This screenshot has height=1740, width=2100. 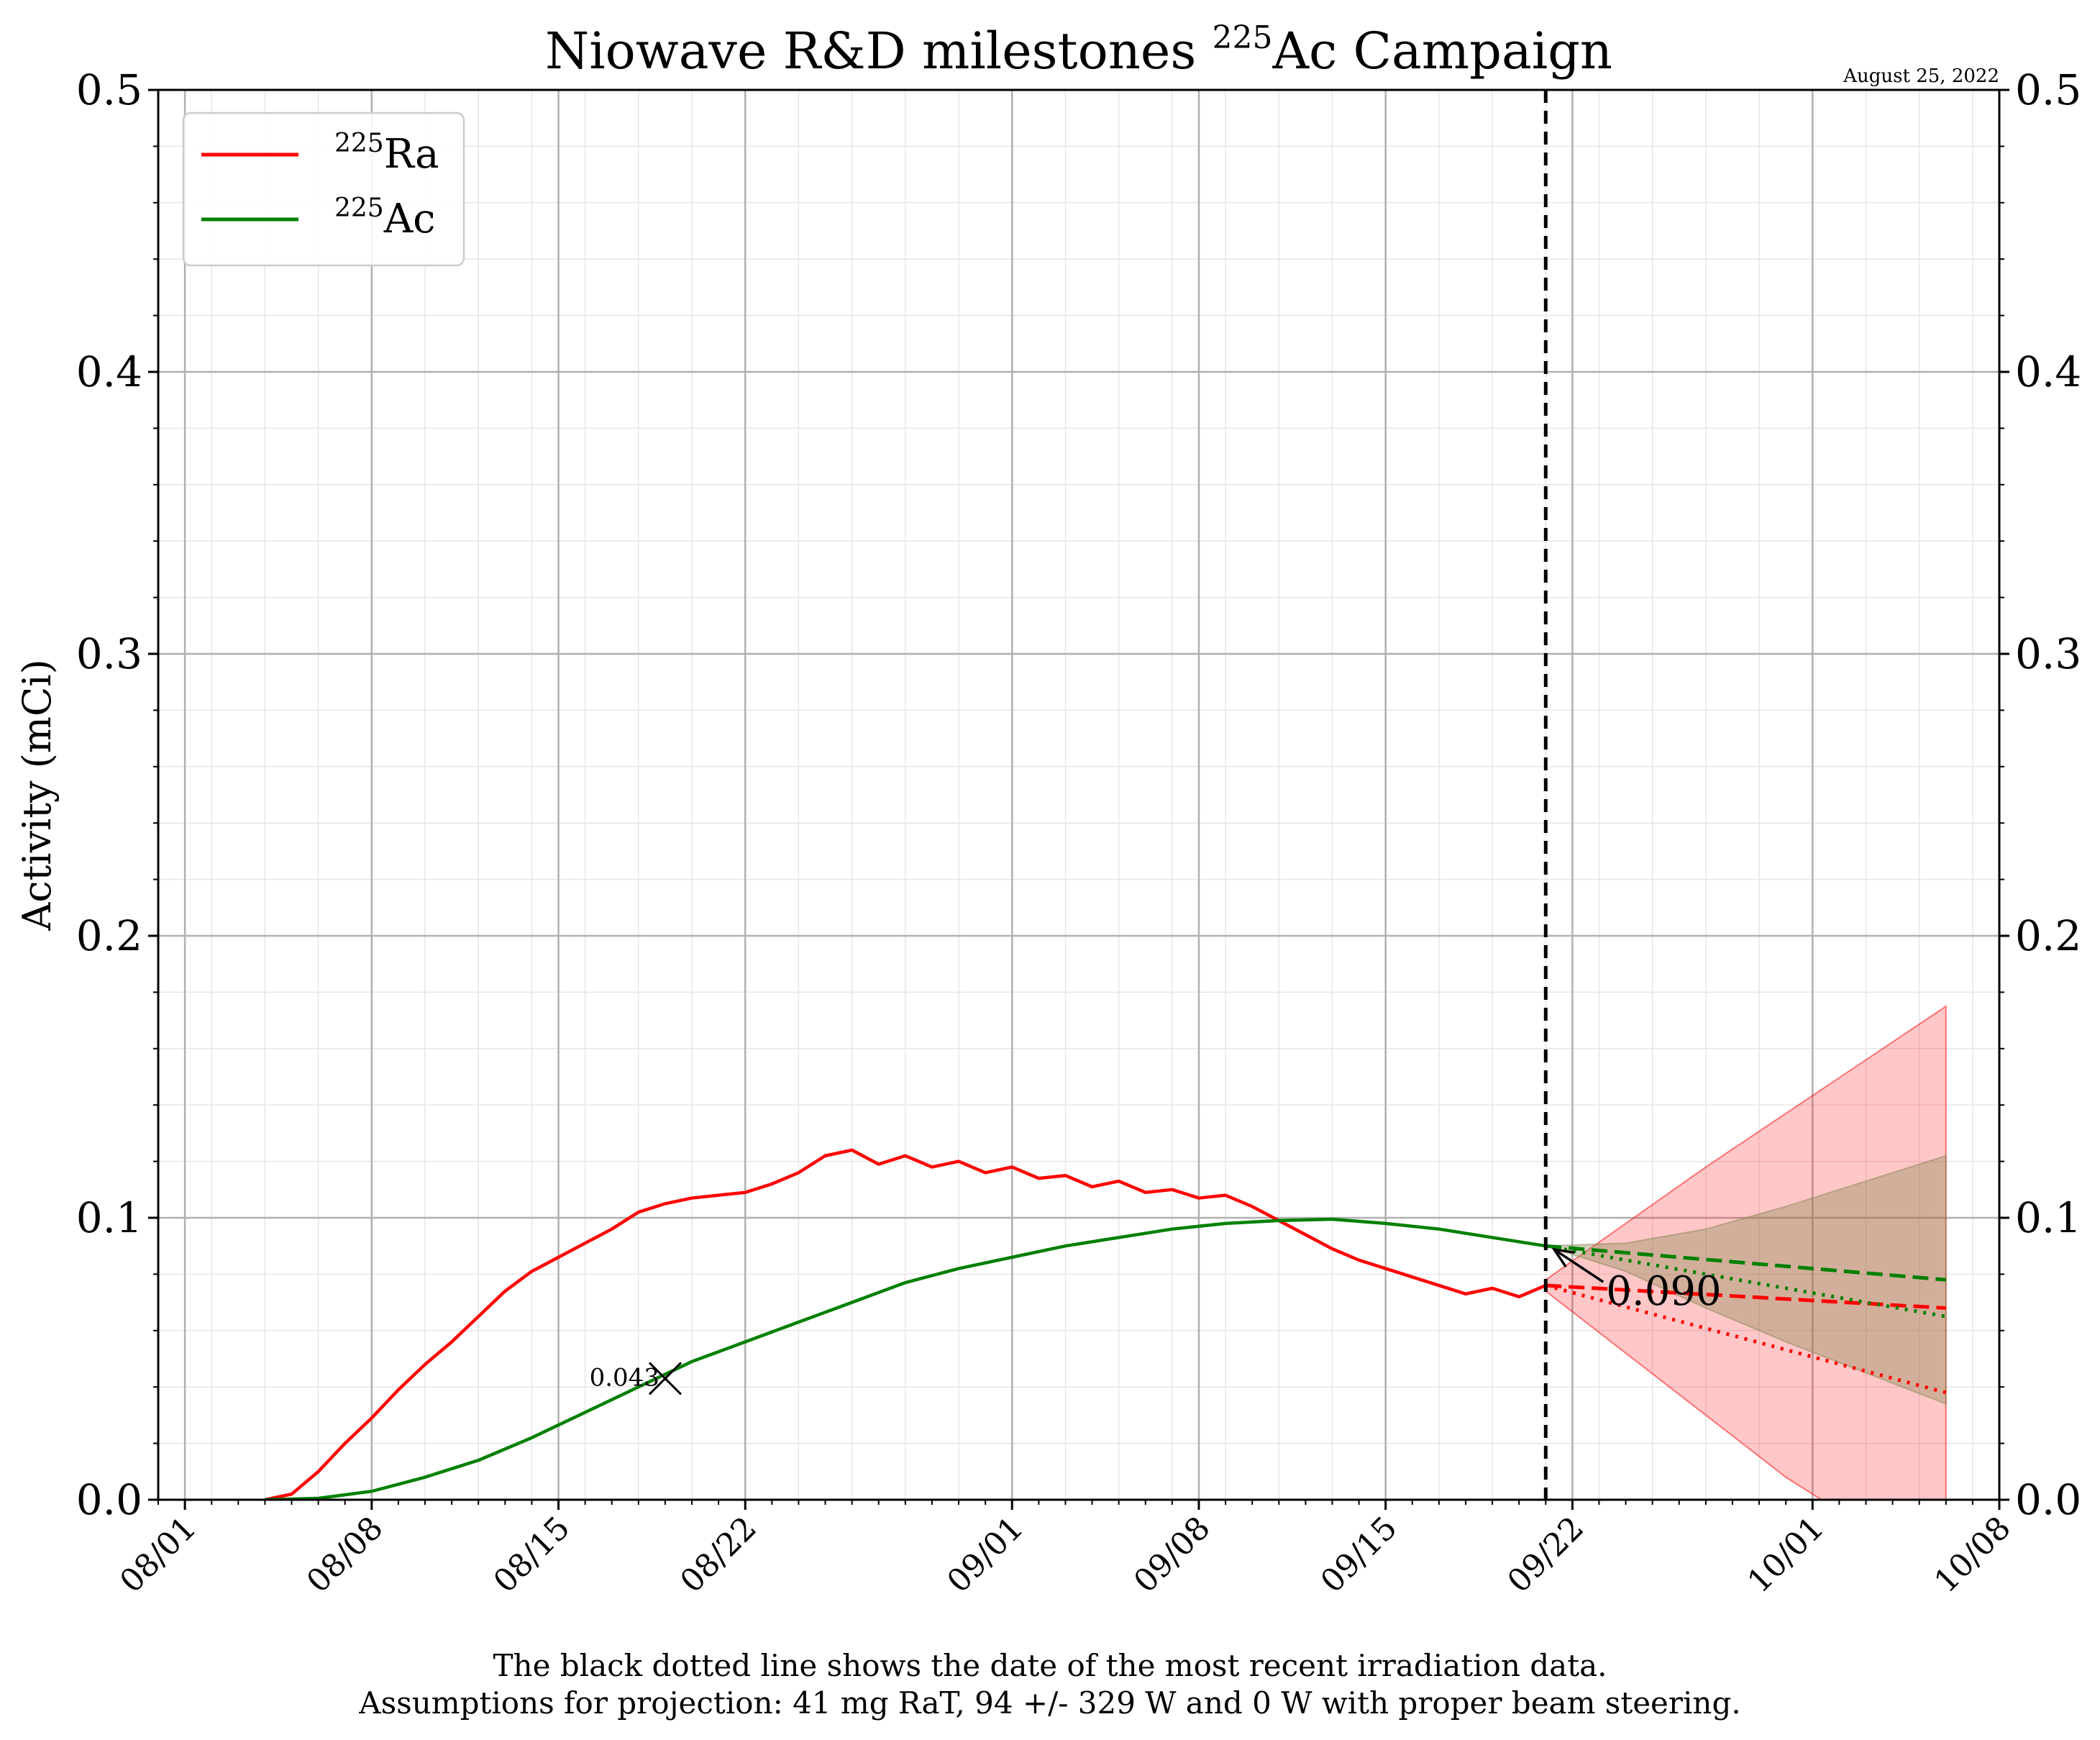 What do you see at coordinates (1078, 50) in the screenshot?
I see `chart-title: Niowave R&D milestones 225Ac Campaign` at bounding box center [1078, 50].